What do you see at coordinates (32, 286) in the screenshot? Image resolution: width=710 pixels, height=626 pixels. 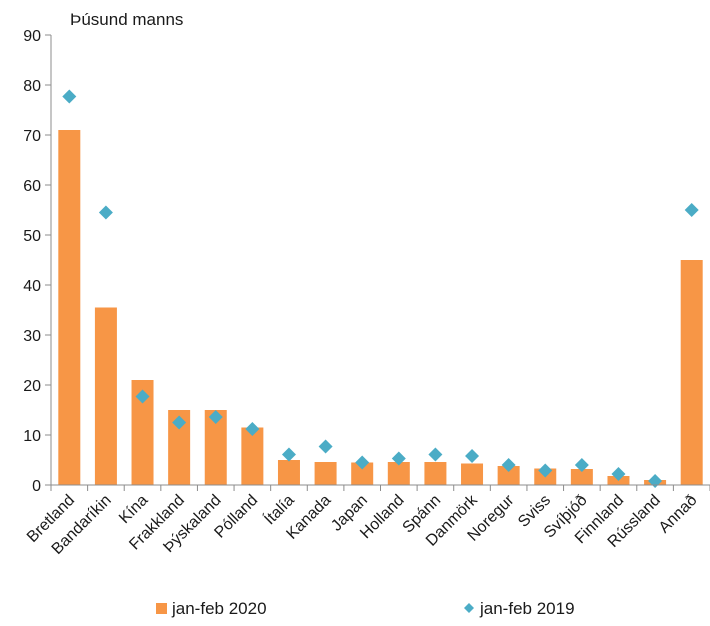 I see `y-tick-label: 40` at bounding box center [32, 286].